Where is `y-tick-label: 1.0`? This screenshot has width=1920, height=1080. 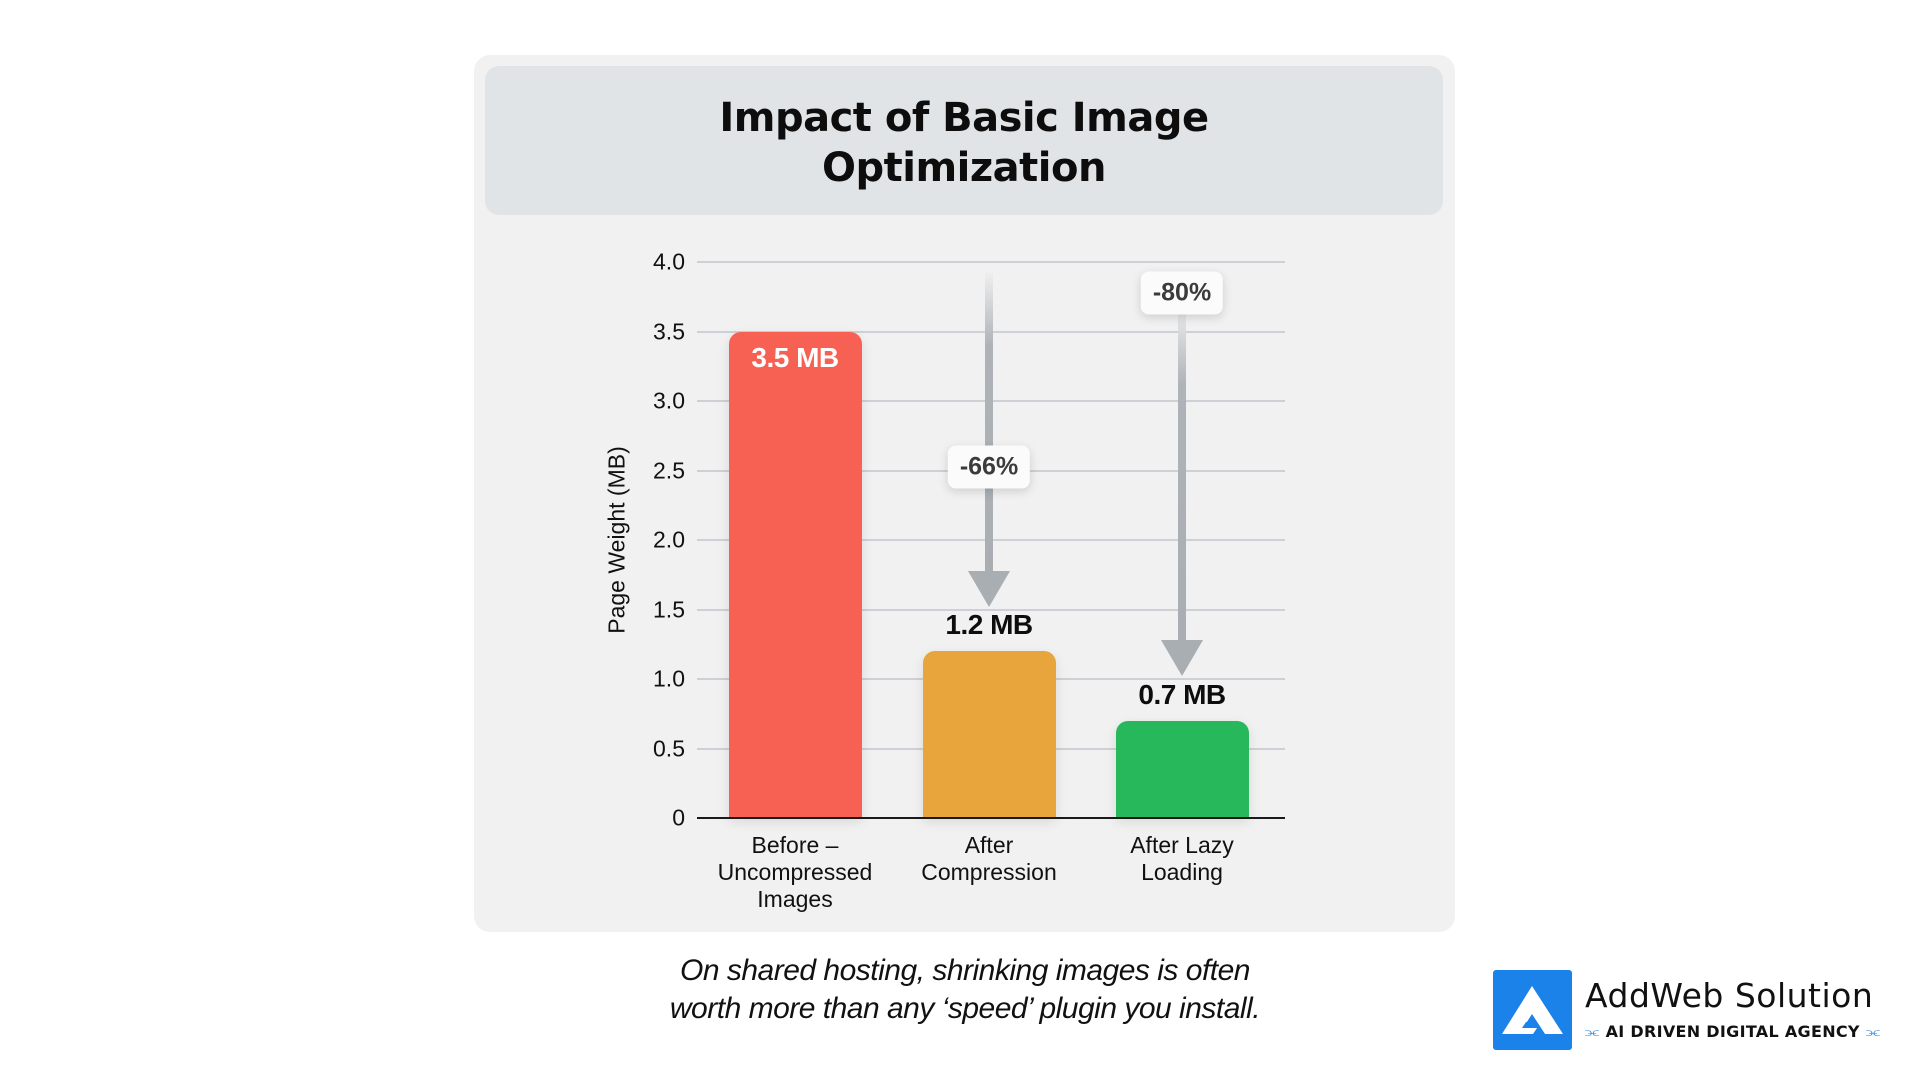
y-tick-label: 1.0 is located at coordinates (669, 678).